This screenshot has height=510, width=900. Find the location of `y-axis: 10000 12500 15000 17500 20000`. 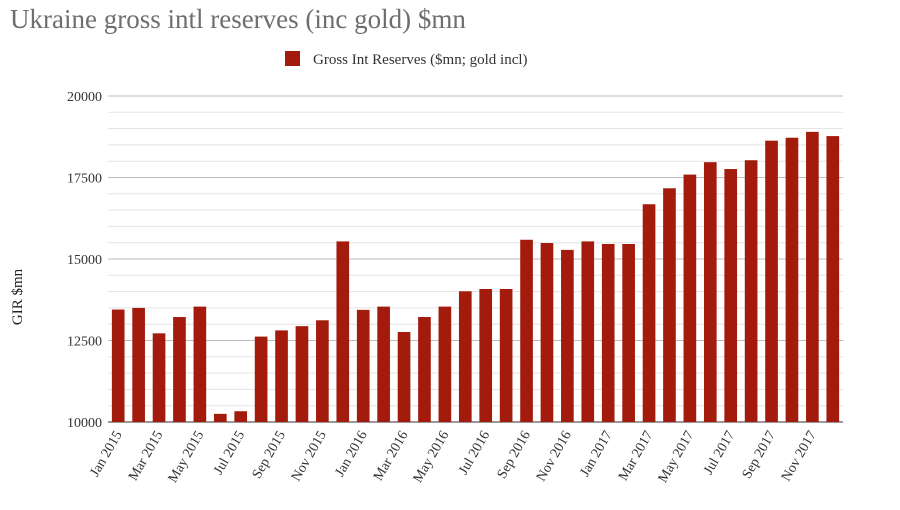

y-axis: 10000 12500 15000 17500 20000 is located at coordinates (84, 260).